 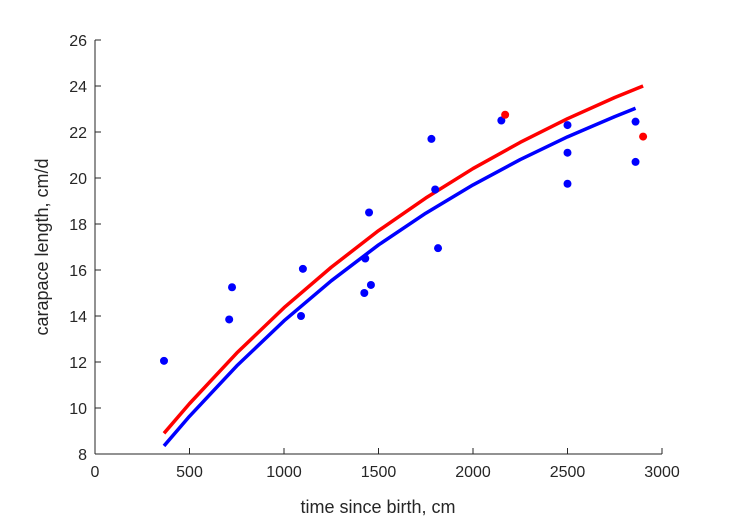 What do you see at coordinates (78, 409) in the screenshot?
I see `y-tick-label: 10` at bounding box center [78, 409].